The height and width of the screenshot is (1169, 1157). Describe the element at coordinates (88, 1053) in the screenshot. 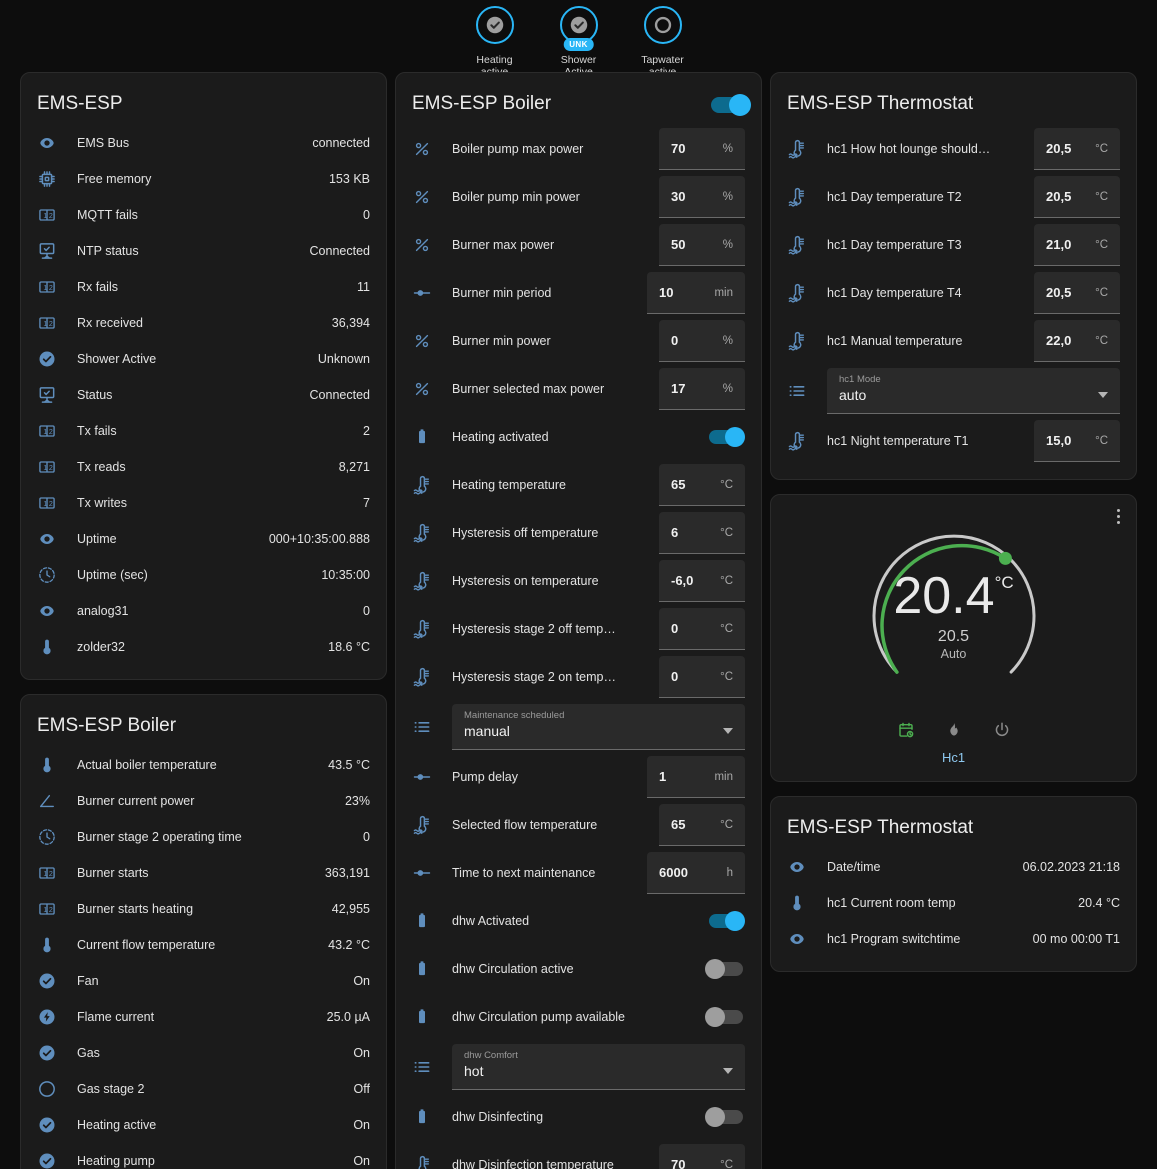

I see `row-label: Gas` at that location.